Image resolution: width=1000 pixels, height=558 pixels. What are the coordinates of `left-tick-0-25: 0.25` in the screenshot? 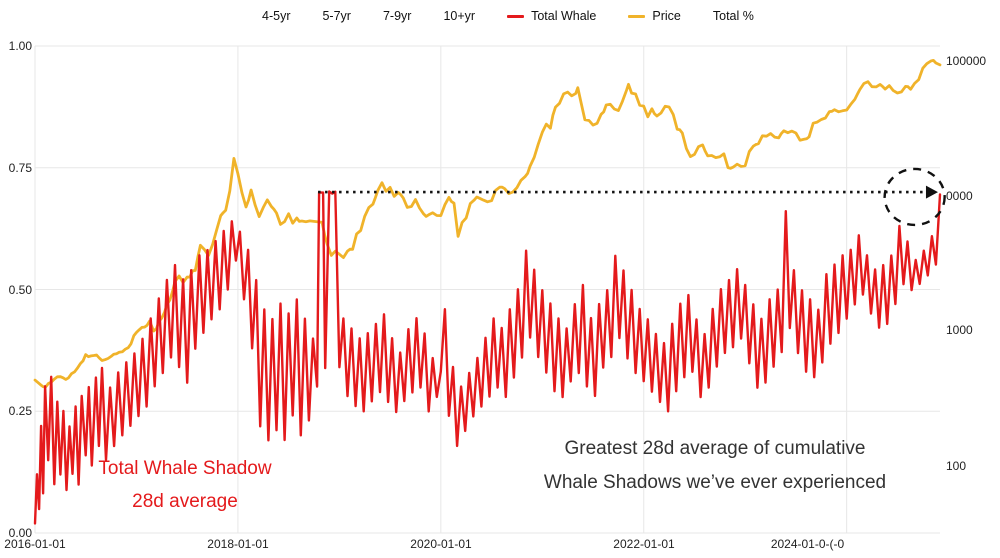 It's located at (20, 411).